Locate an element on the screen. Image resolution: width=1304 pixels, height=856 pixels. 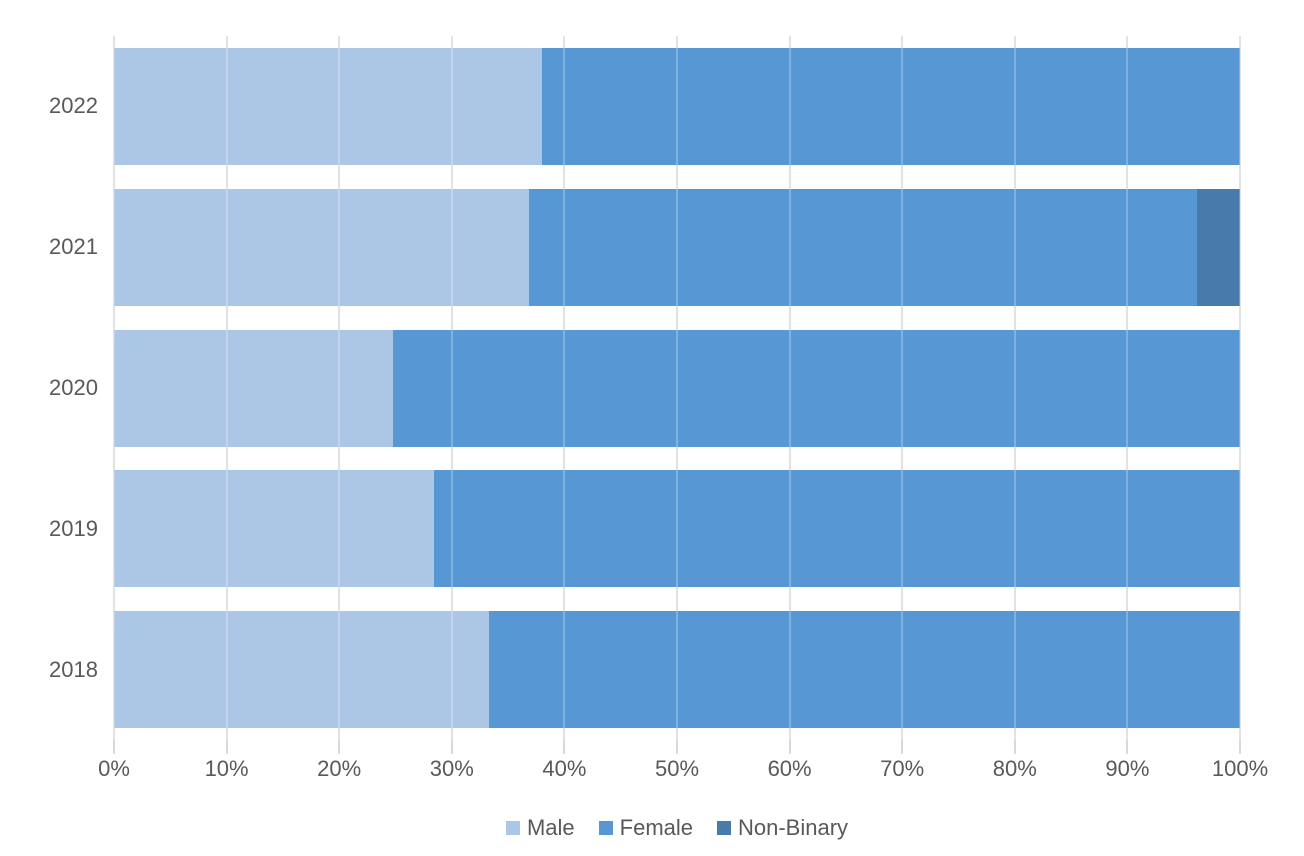
x-axis-tick-label: 60% is located at coordinates (789, 768).